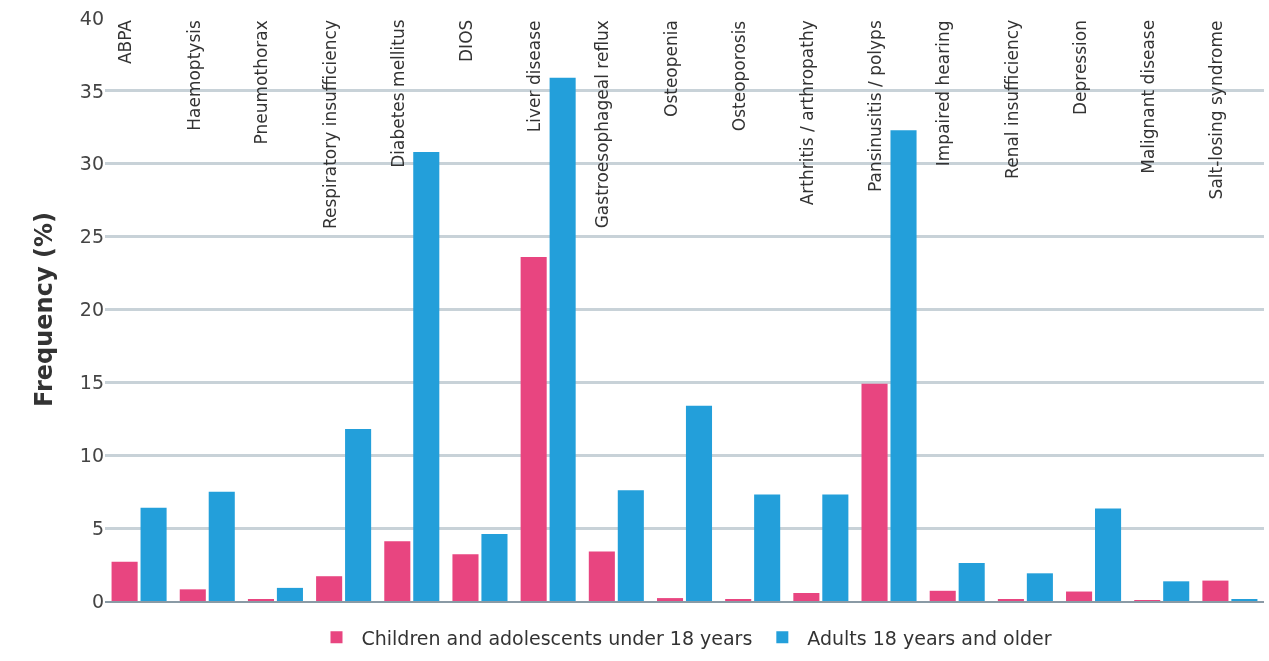  Describe the element at coordinates (91, 382) in the screenshot. I see `y-tick-label: 15` at that location.